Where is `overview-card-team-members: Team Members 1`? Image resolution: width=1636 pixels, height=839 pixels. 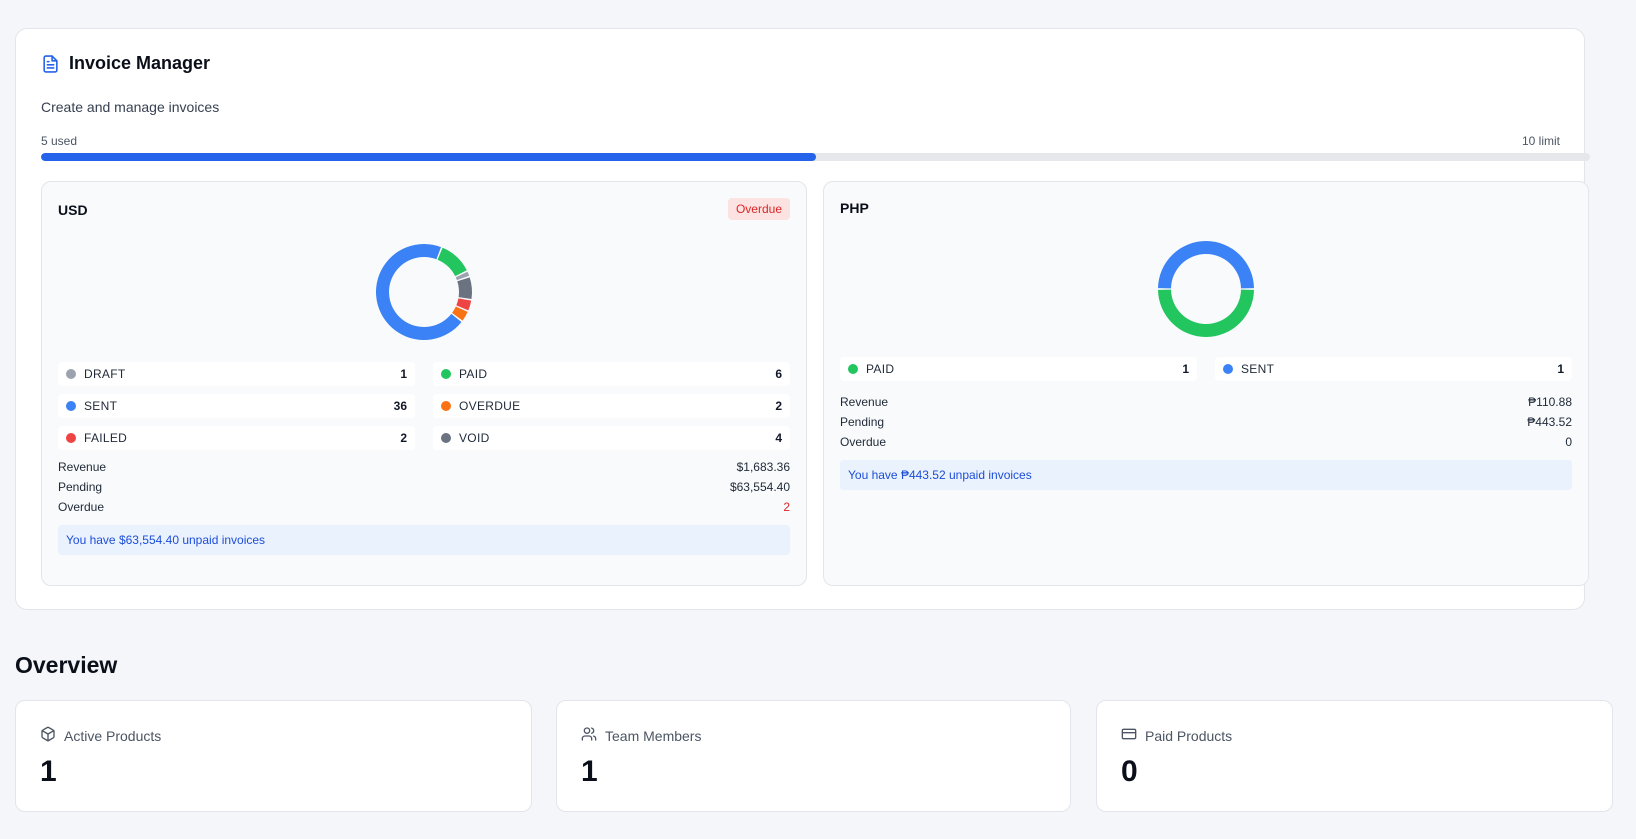
overview-card-team-members: Team Members 1 is located at coordinates (813, 756).